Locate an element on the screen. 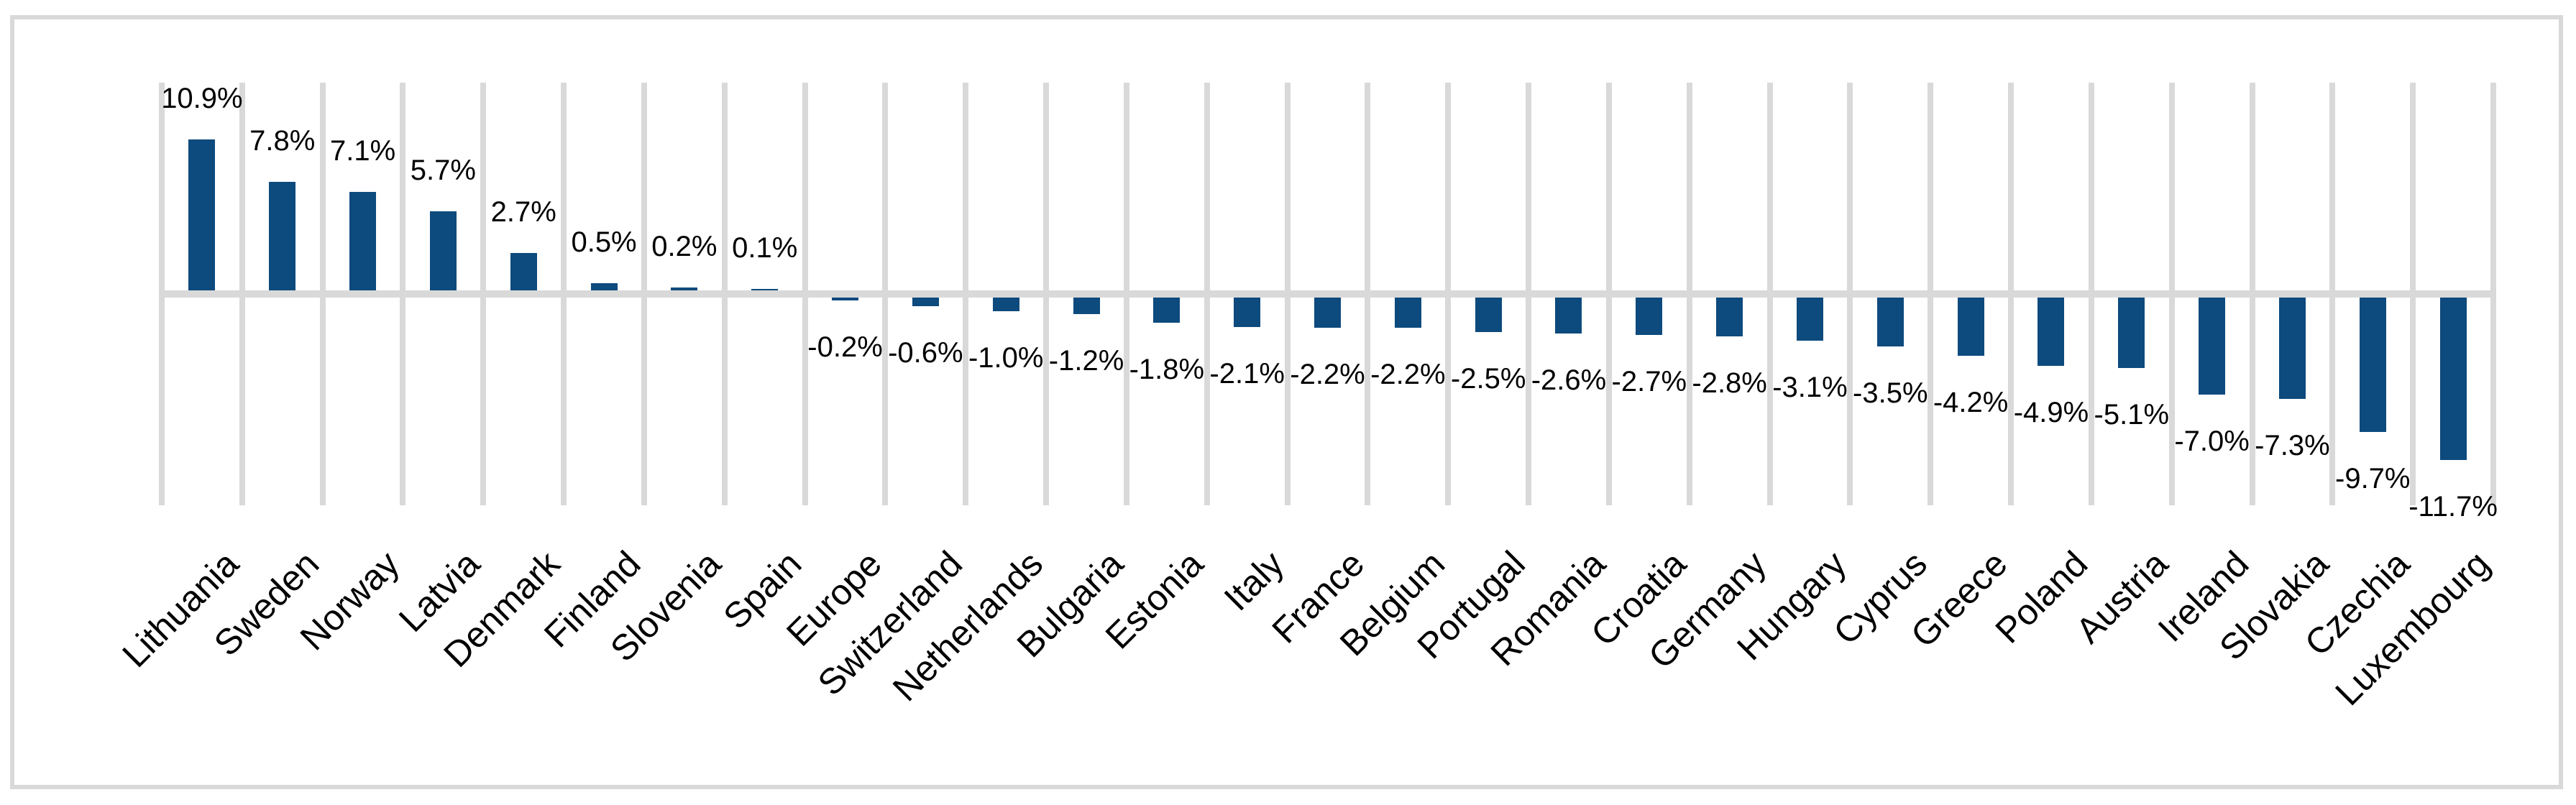 This screenshot has width=2576, height=805. bar-luxembourg is located at coordinates (2453, 379).